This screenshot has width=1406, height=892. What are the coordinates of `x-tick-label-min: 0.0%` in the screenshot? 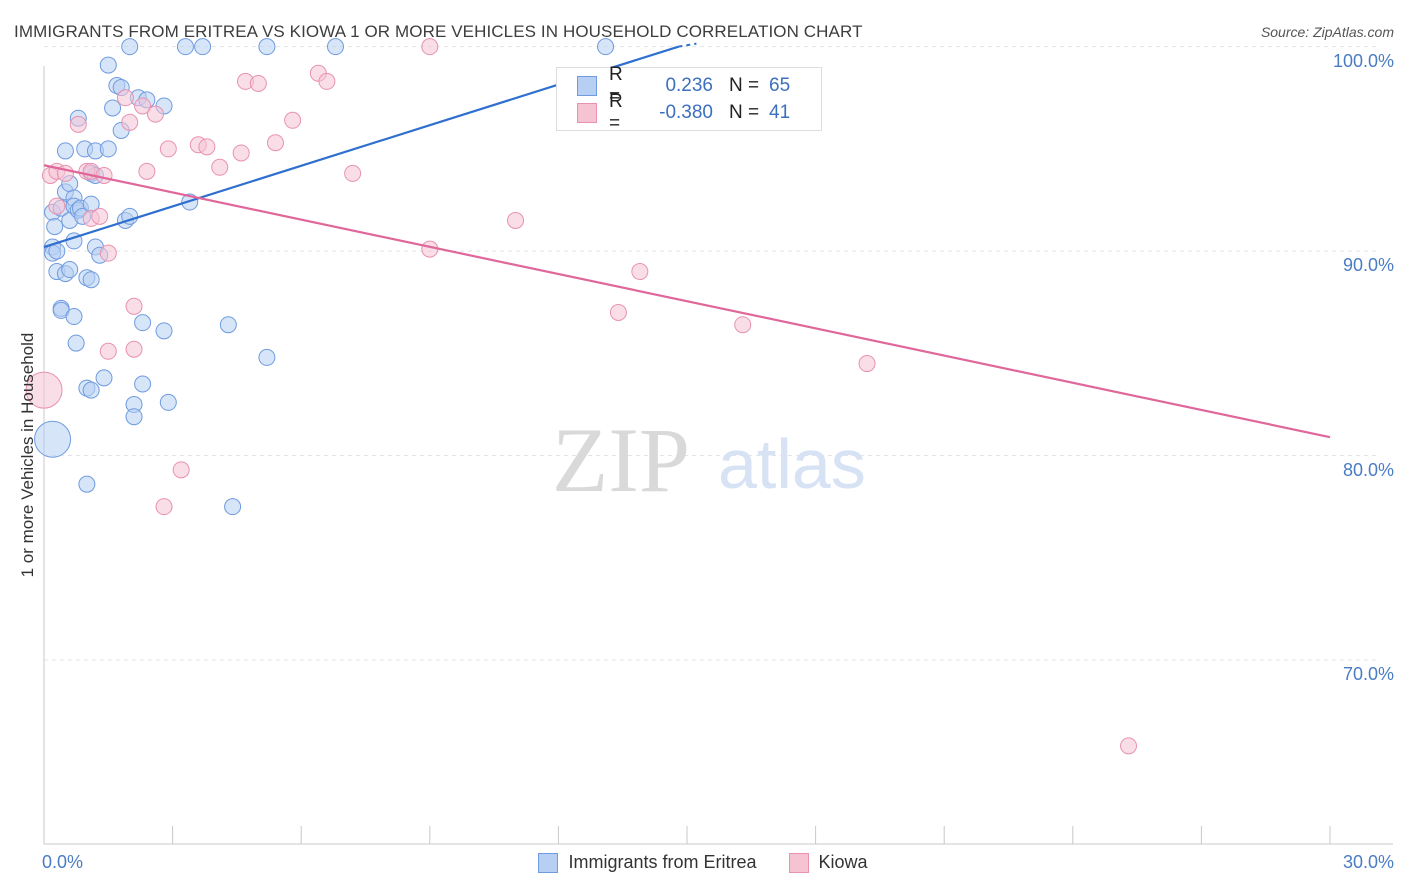 It's located at (63, 862).